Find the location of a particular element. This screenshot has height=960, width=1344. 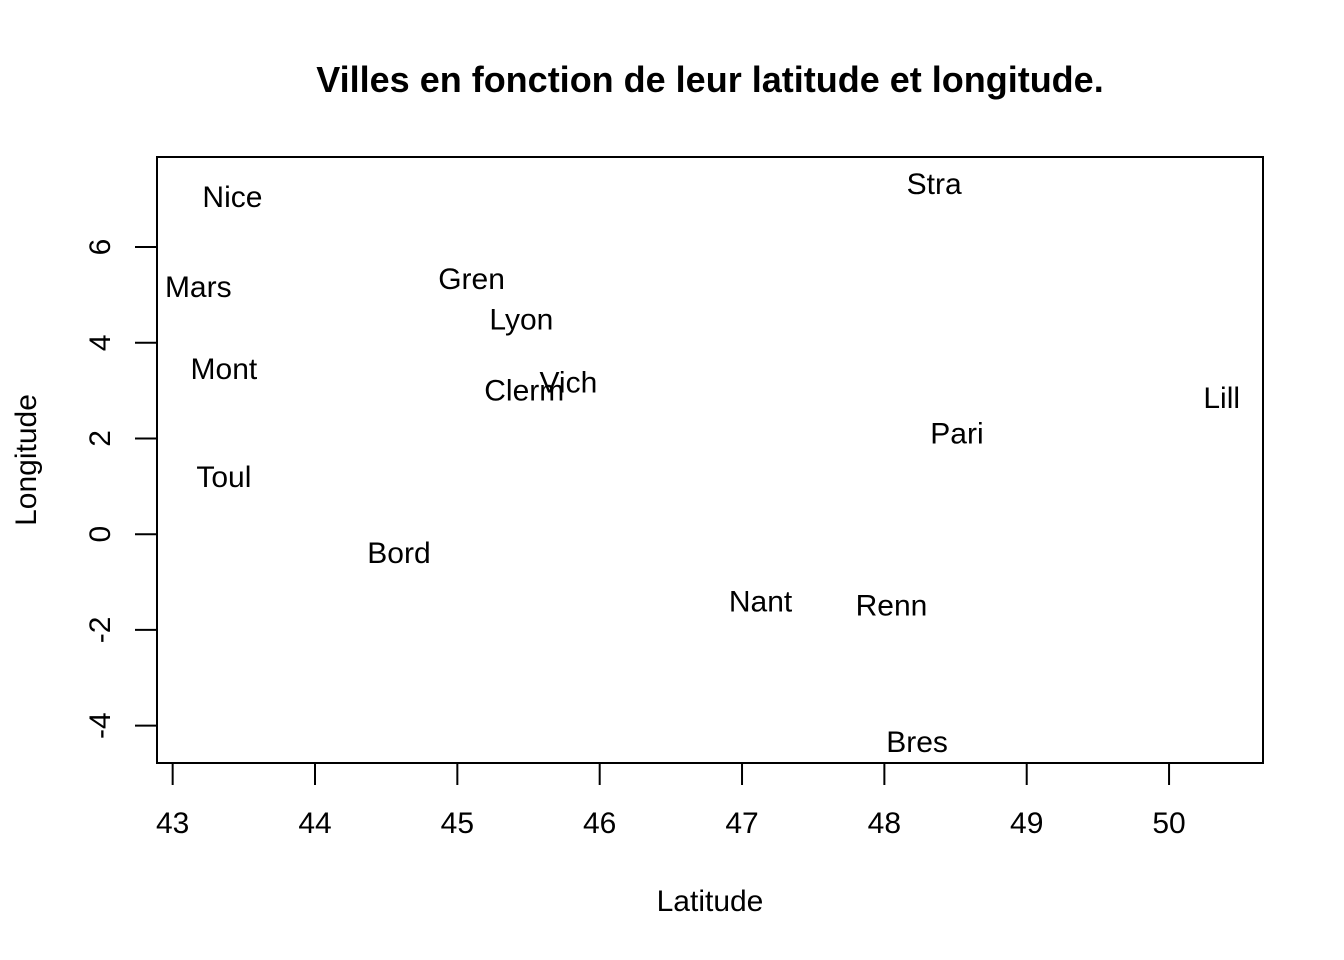

y-axis-label: Longitude is located at coordinates (26, 460).